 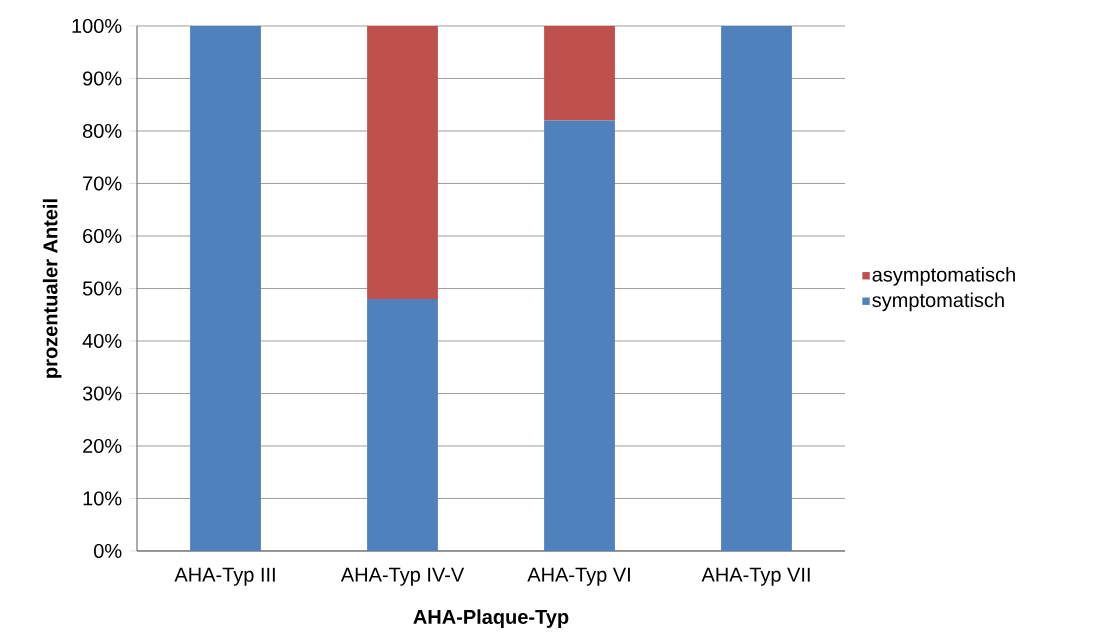 What do you see at coordinates (755, 576) in the screenshot?
I see `x-tick-label: AHA-Typ VII` at bounding box center [755, 576].